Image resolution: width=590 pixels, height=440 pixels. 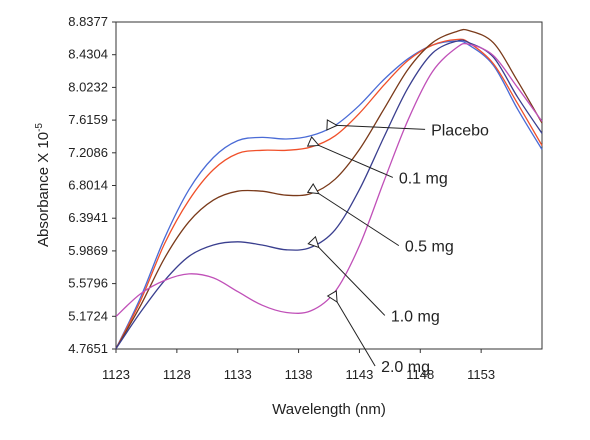 I want to click on y-tick-label: 5.5796, so click(x=88, y=283).